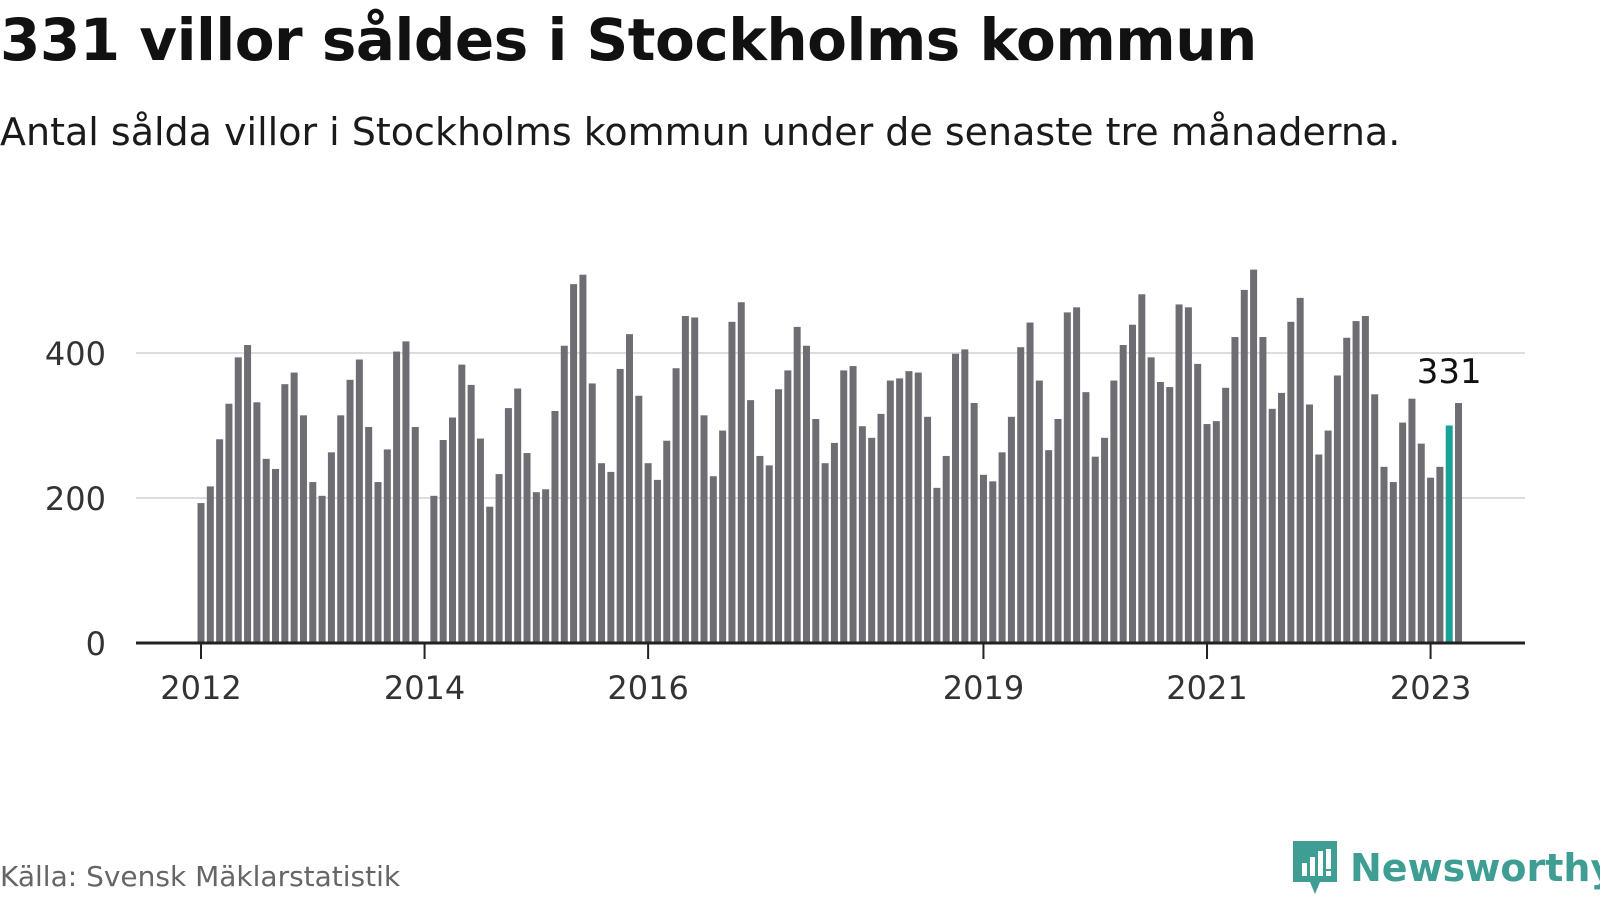  I want to click on brand-name: Newsworthy, so click(1475, 868).